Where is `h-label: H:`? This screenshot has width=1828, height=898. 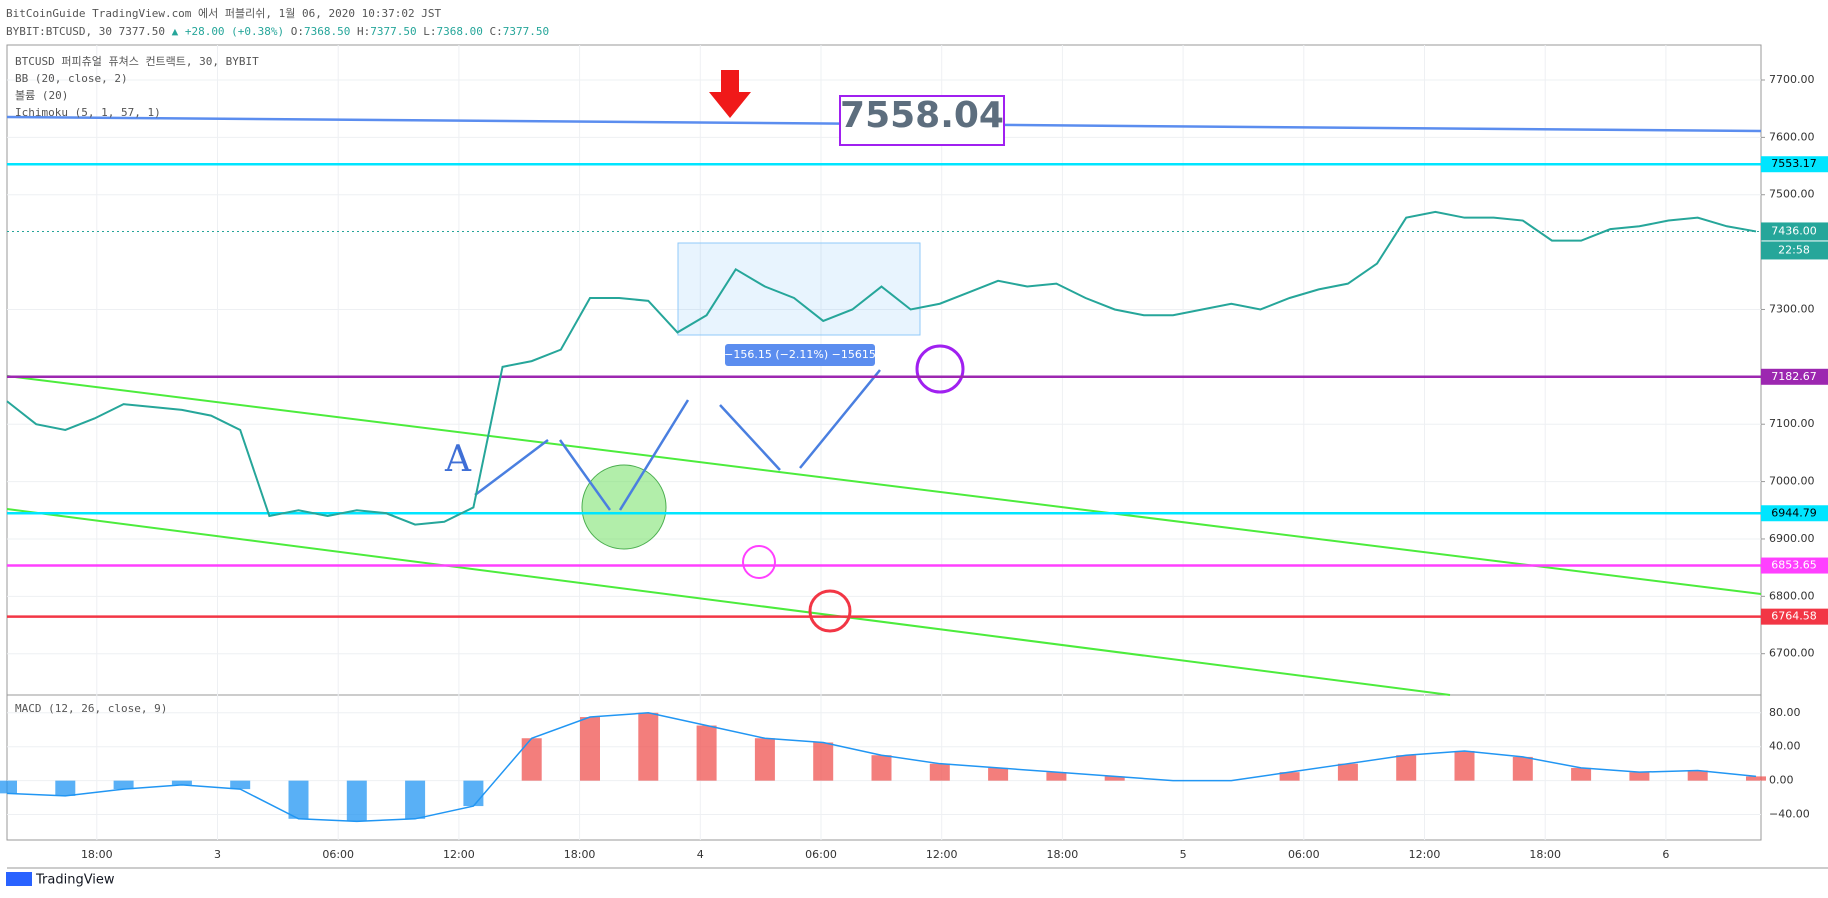 h-label: H: is located at coordinates (363, 31).